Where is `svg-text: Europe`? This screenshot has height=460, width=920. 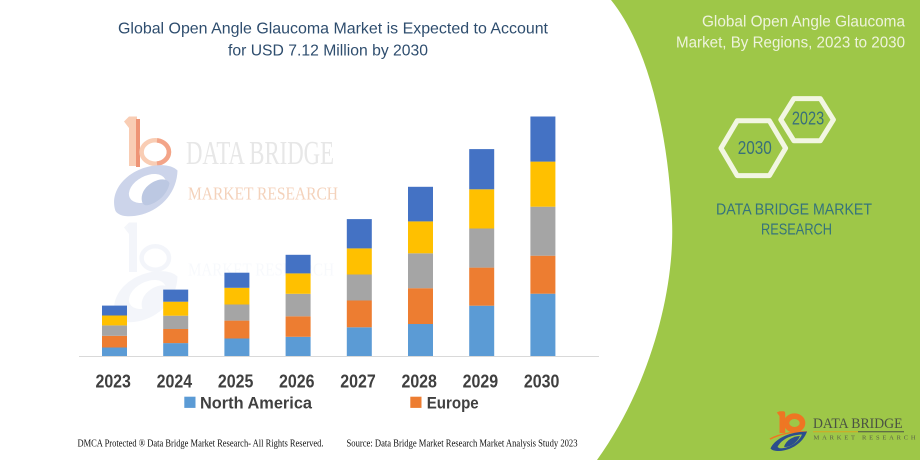 svg-text: Europe is located at coordinates (453, 403).